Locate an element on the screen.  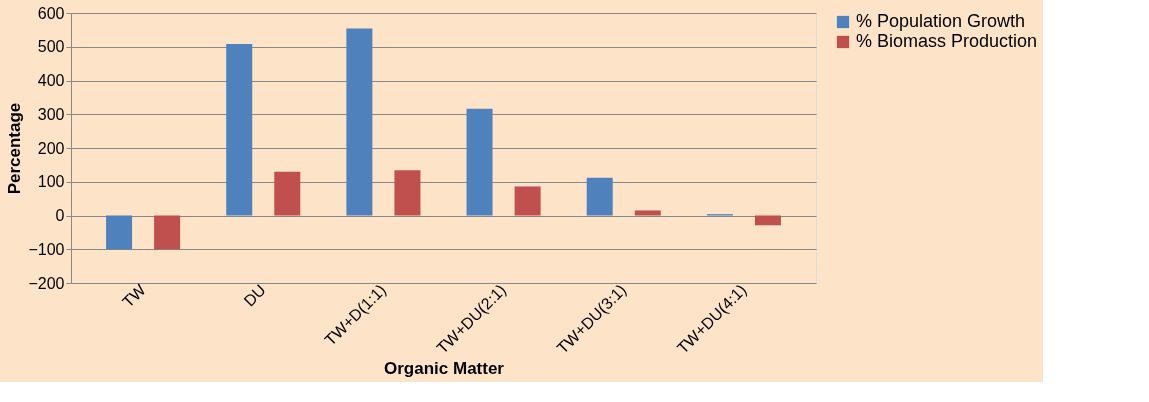
y-tick-label: 300 is located at coordinates (51, 114).